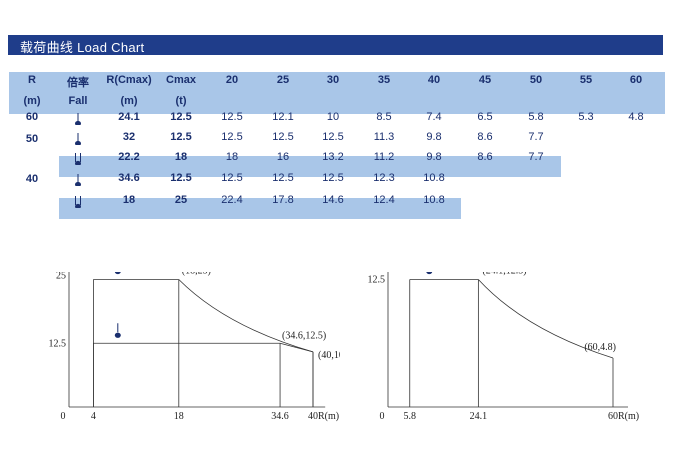 The image size is (700, 452). I want to click on x-tick-label: 18, so click(179, 416).